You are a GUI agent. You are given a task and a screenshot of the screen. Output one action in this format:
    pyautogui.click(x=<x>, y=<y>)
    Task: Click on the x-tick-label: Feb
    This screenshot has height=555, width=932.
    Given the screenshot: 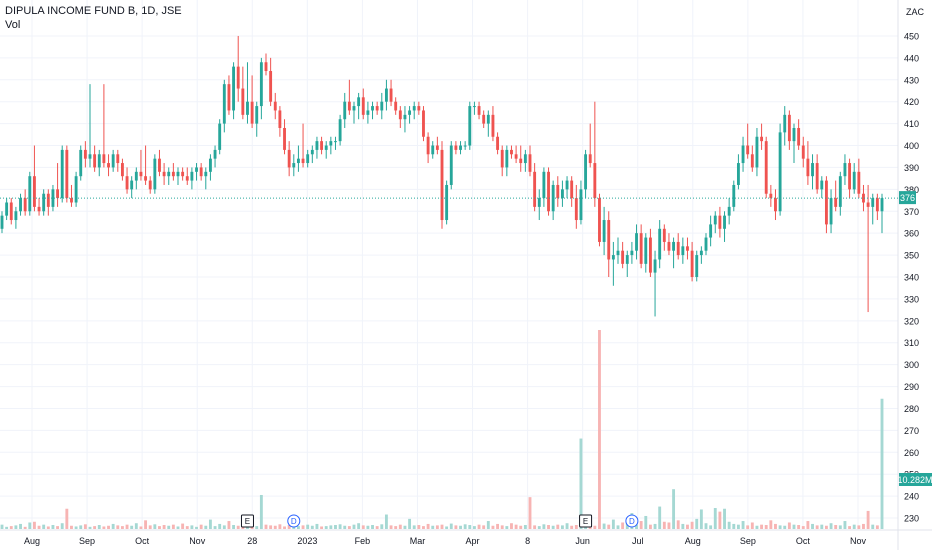 What is the action you would take?
    pyautogui.click(x=363, y=541)
    